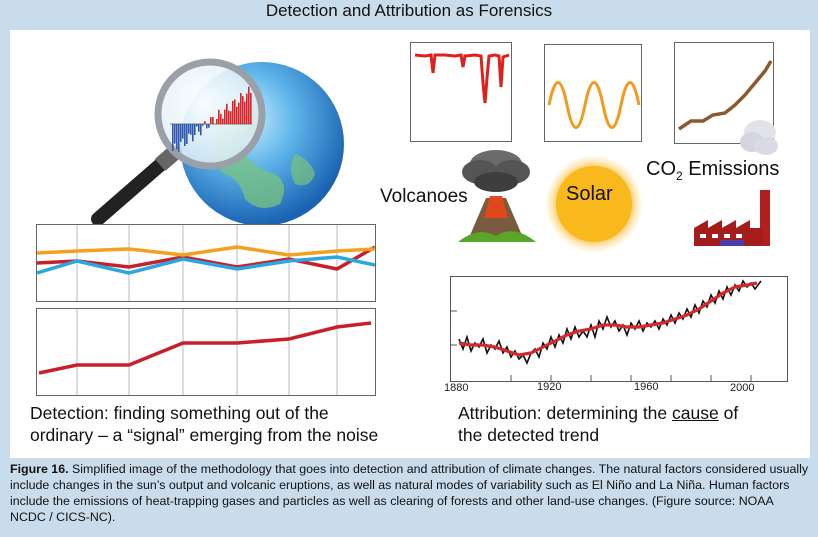  I want to click on volcanic-forcing-line, so click(462, 78).